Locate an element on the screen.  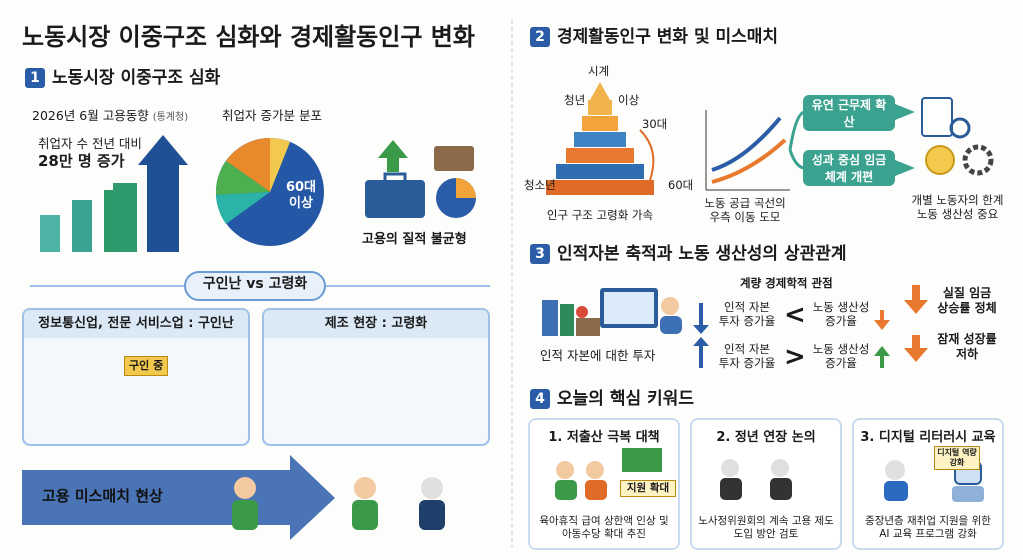
branch-box: 성과 중심 임금 체계 개편 is located at coordinates (849, 168).